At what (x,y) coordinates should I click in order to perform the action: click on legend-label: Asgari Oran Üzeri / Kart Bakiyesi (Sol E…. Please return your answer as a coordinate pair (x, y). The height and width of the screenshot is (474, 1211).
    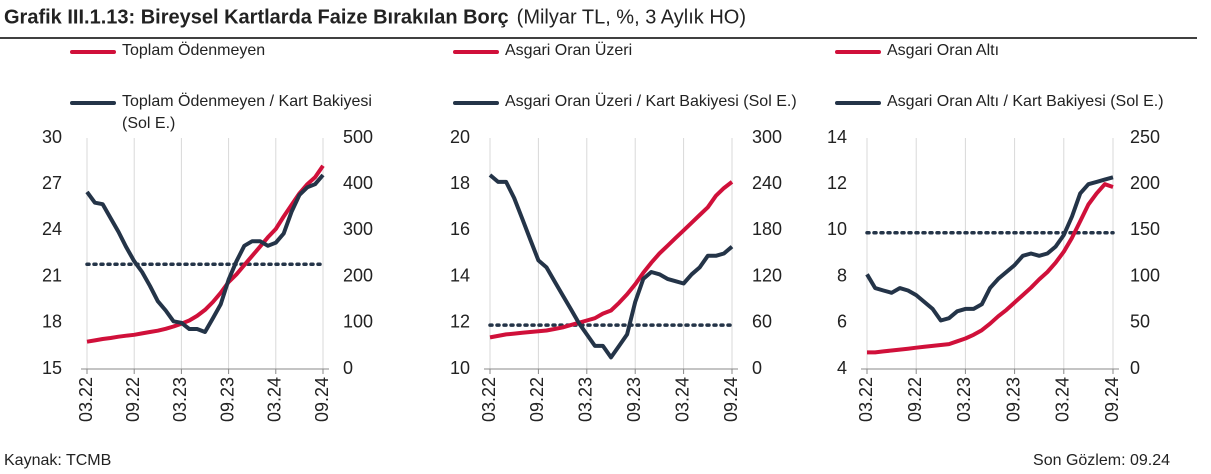
    Looking at the image, I should click on (651, 101).